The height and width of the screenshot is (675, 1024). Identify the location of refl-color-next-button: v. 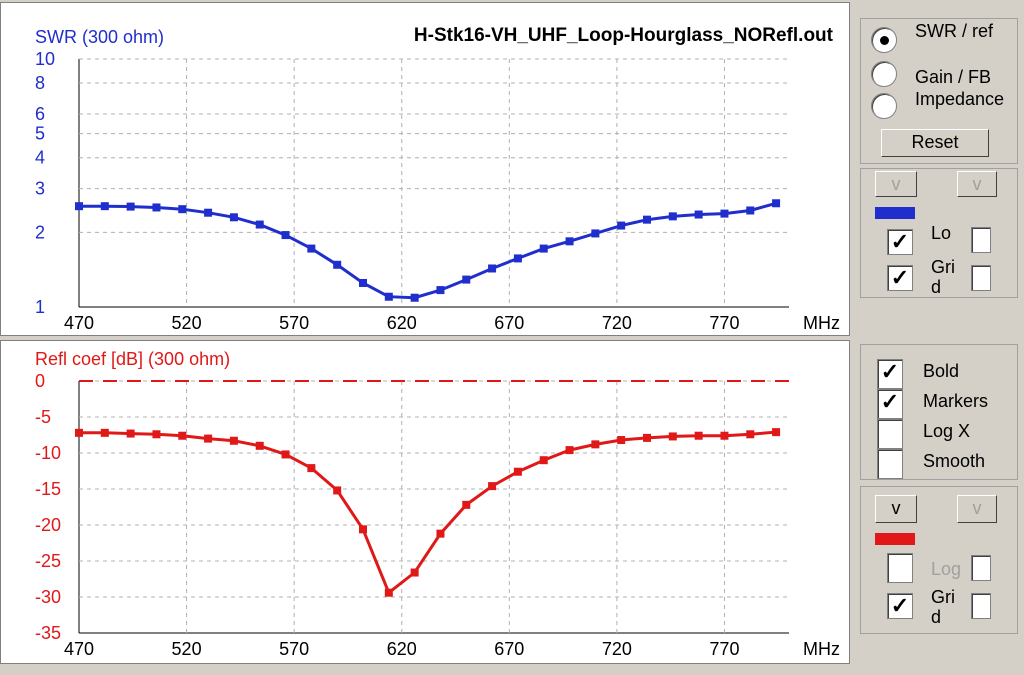
(977, 509).